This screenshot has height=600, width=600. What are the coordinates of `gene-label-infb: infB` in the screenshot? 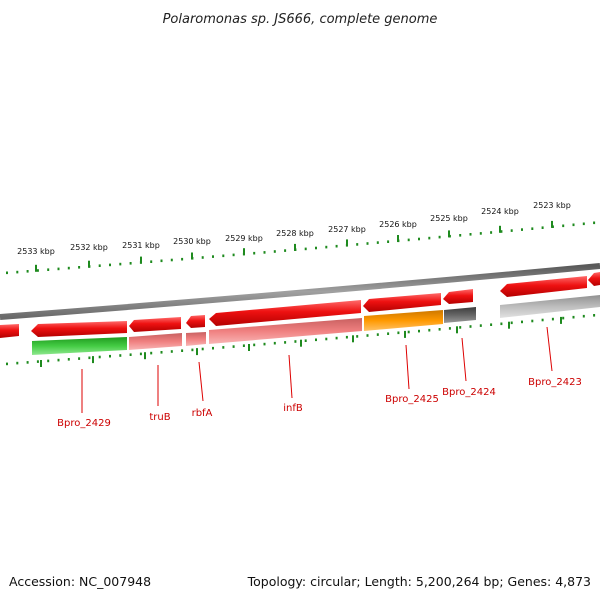 It's located at (293, 408).